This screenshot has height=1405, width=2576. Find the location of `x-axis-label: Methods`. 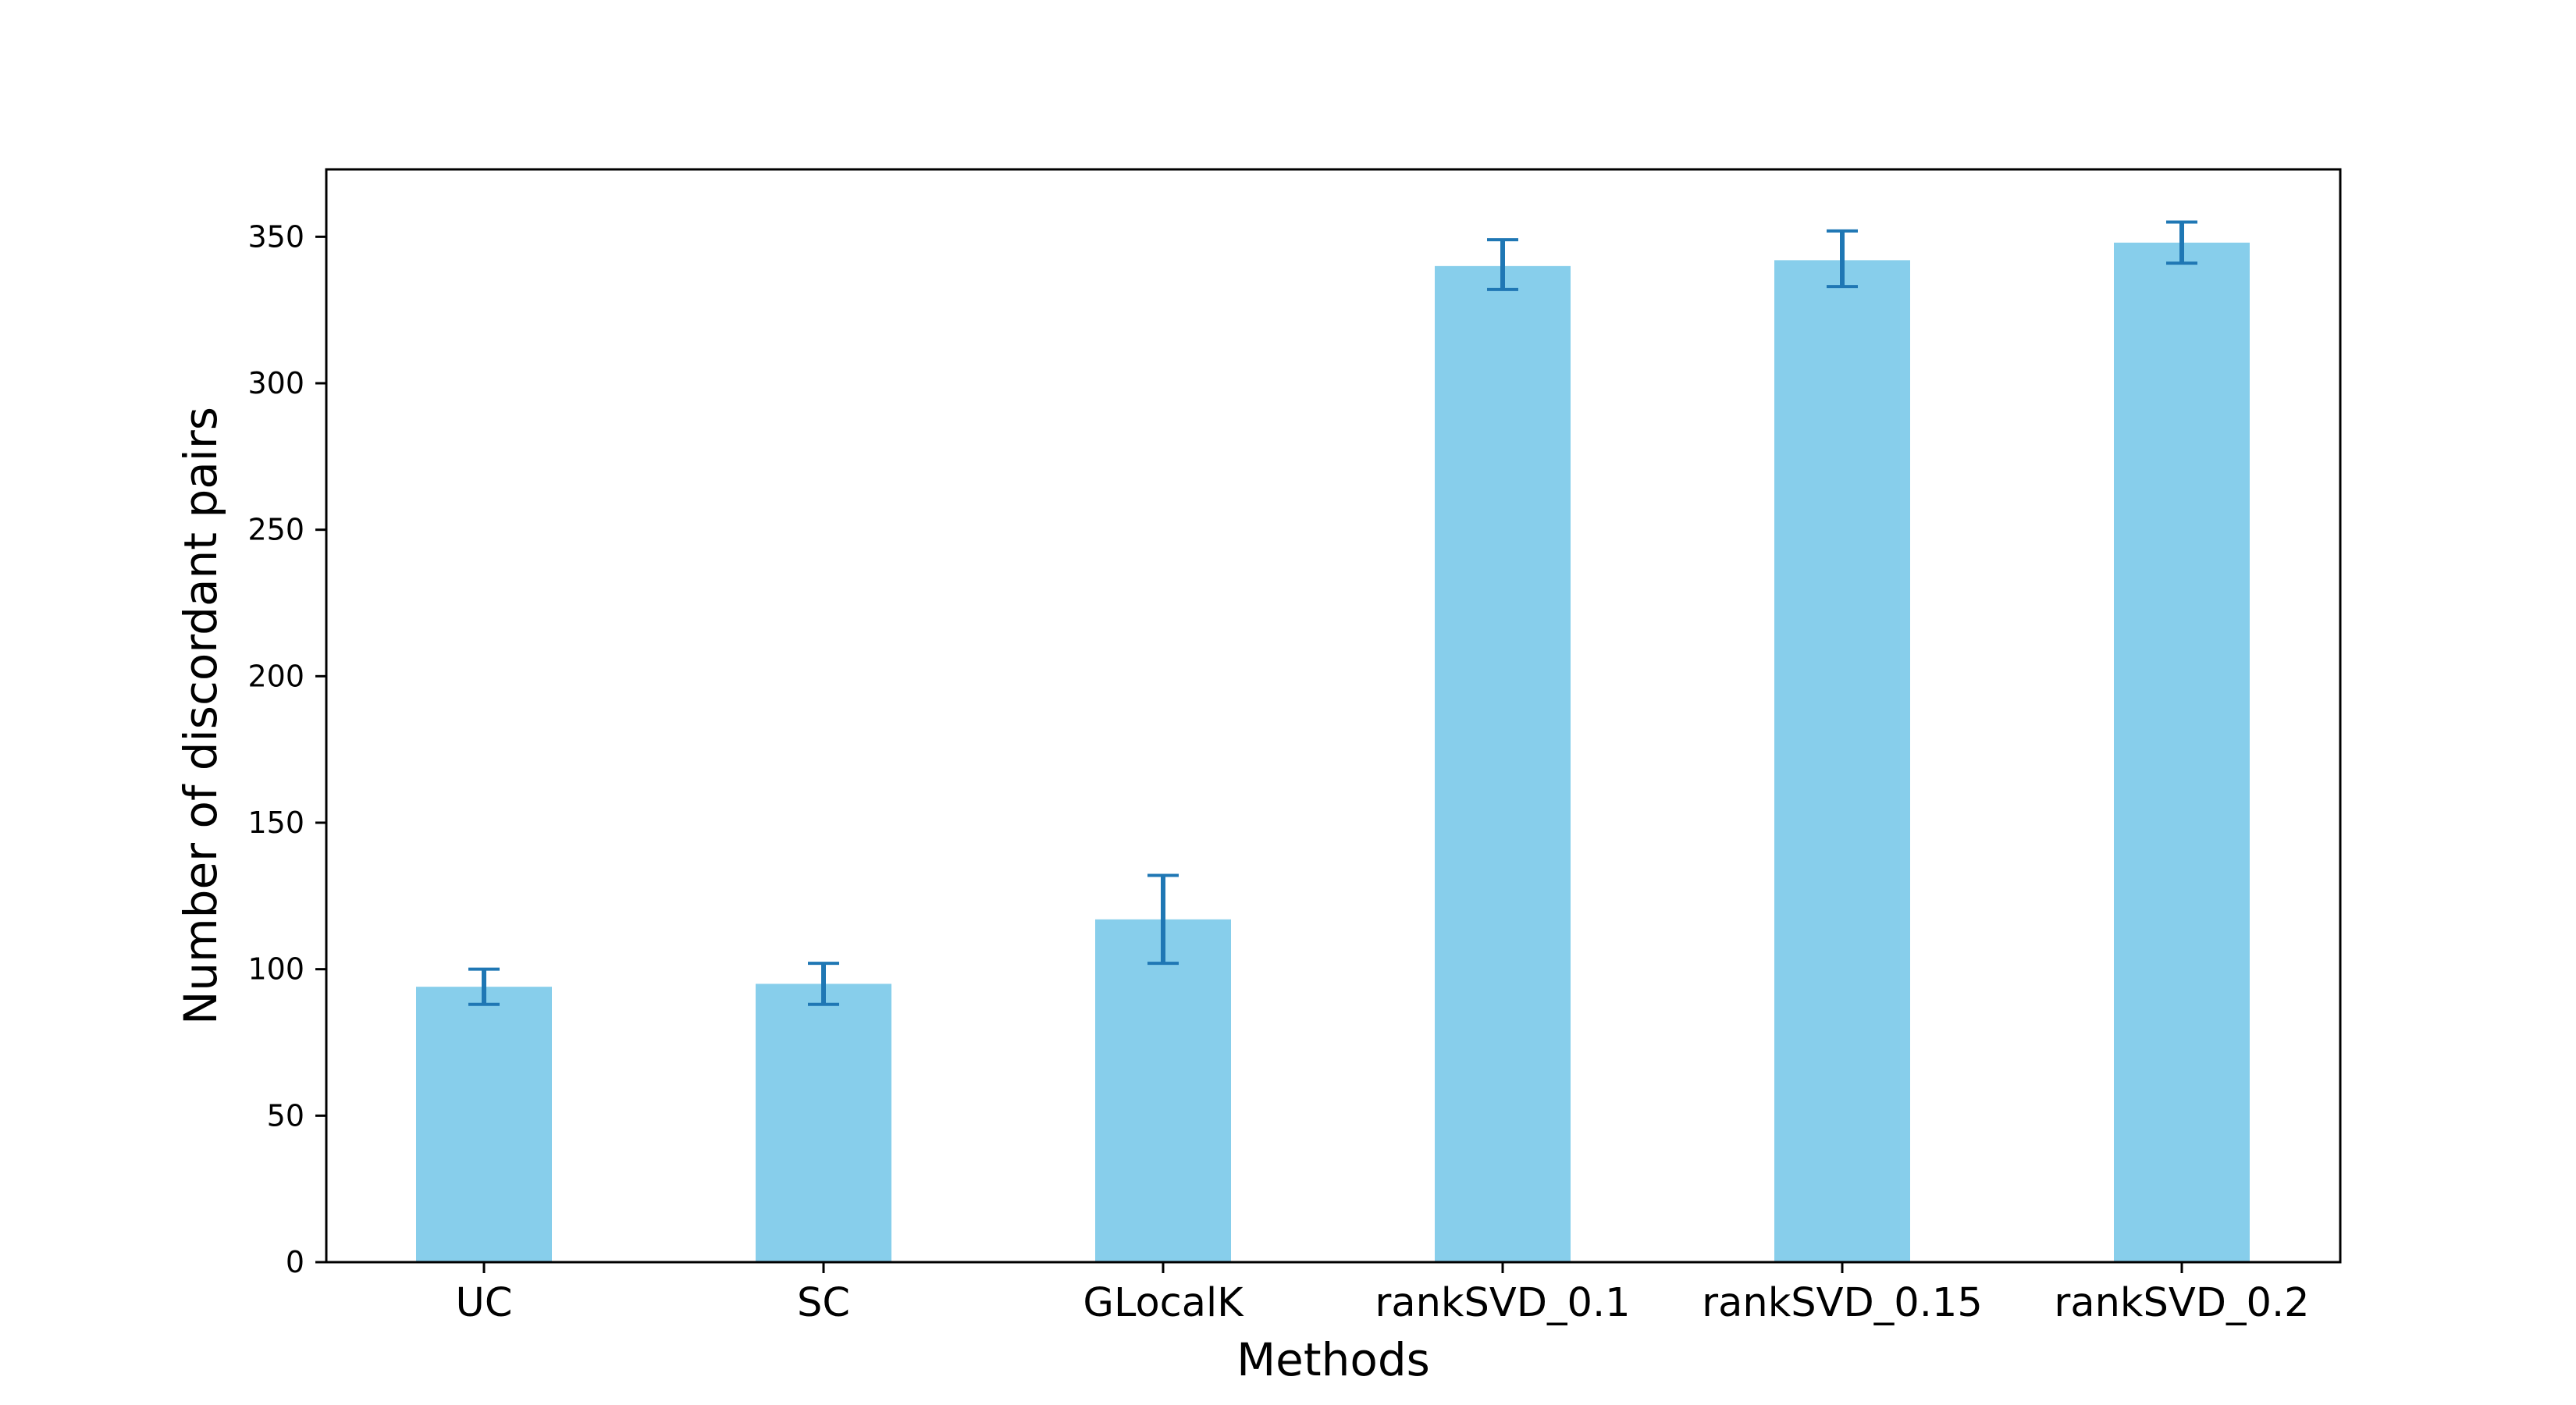

x-axis-label: Methods is located at coordinates (1333, 1360).